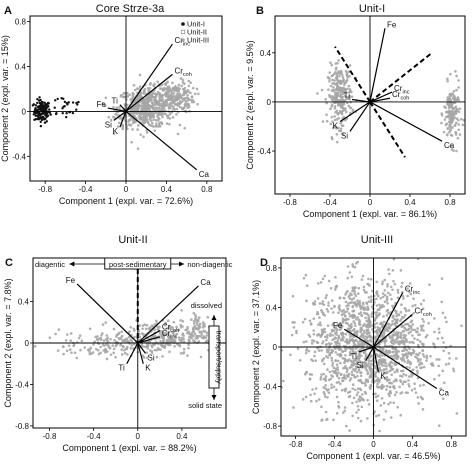 The width and height of the screenshot is (474, 465). What do you see at coordinates (209, 264) in the screenshot?
I see `annotation-text: non-diagentic` at bounding box center [209, 264].